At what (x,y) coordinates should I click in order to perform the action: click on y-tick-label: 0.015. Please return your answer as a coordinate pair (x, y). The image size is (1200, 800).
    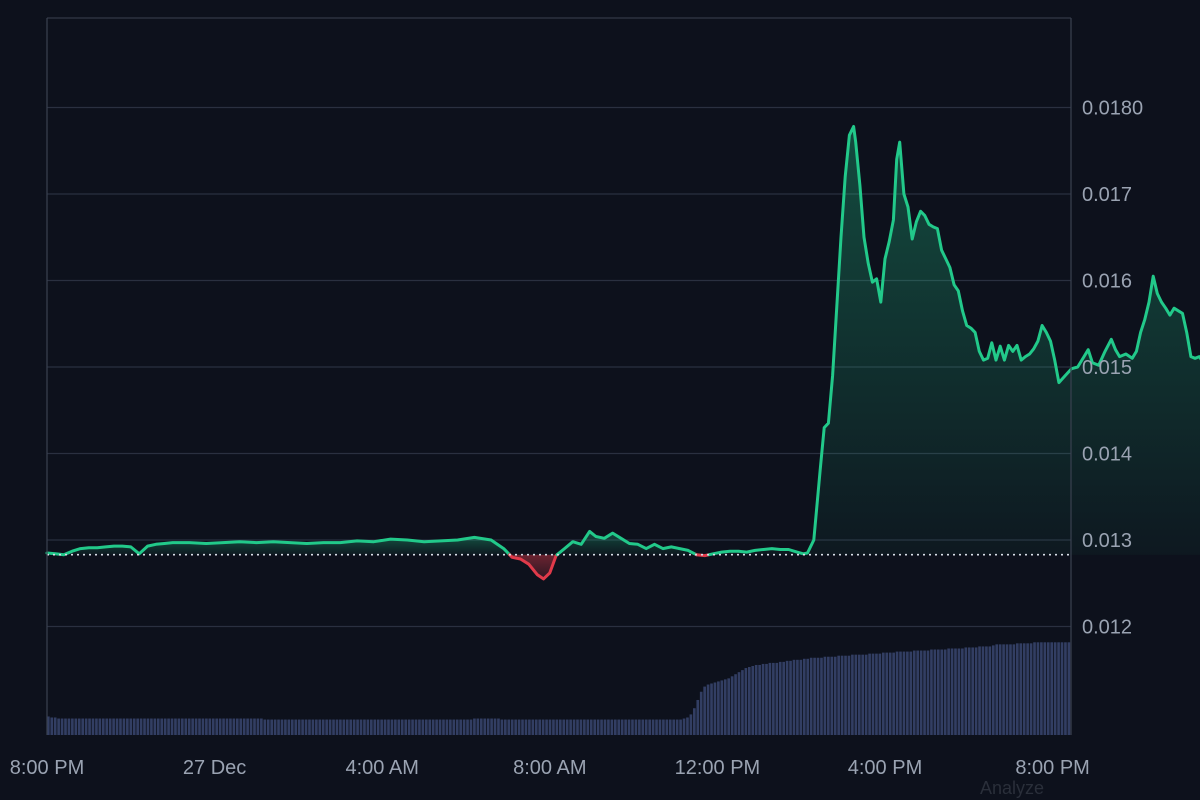
    Looking at the image, I should click on (1107, 368).